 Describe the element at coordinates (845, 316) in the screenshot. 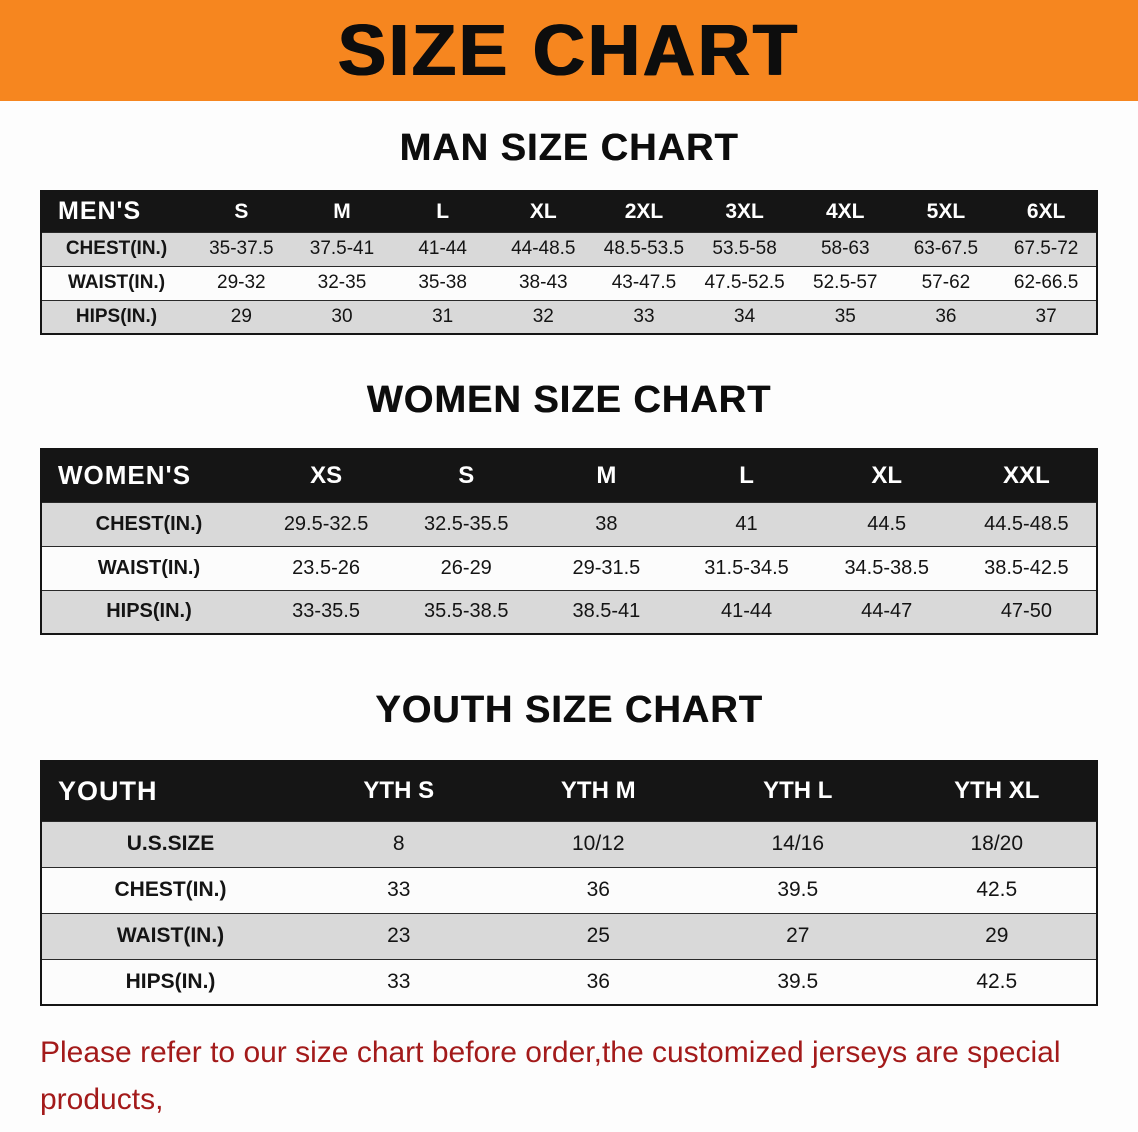

I see `measurement-cell: 35` at that location.